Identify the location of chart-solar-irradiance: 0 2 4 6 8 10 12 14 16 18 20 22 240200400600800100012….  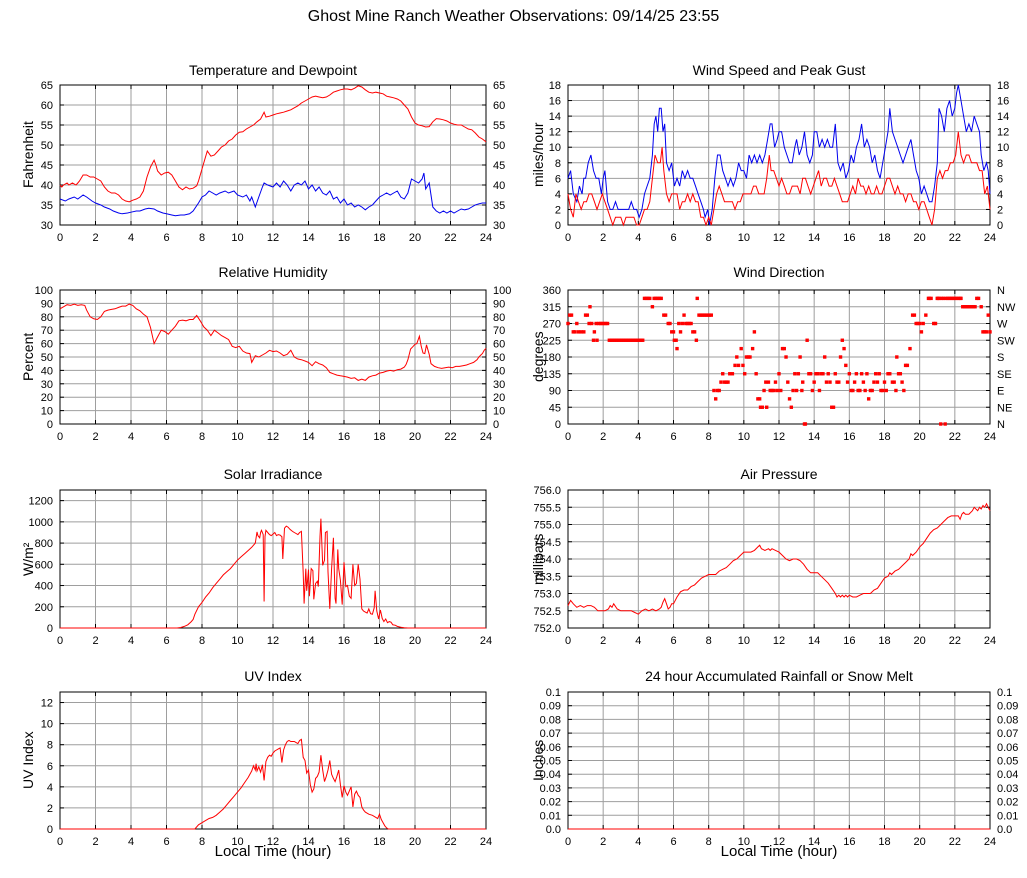
(260, 568).